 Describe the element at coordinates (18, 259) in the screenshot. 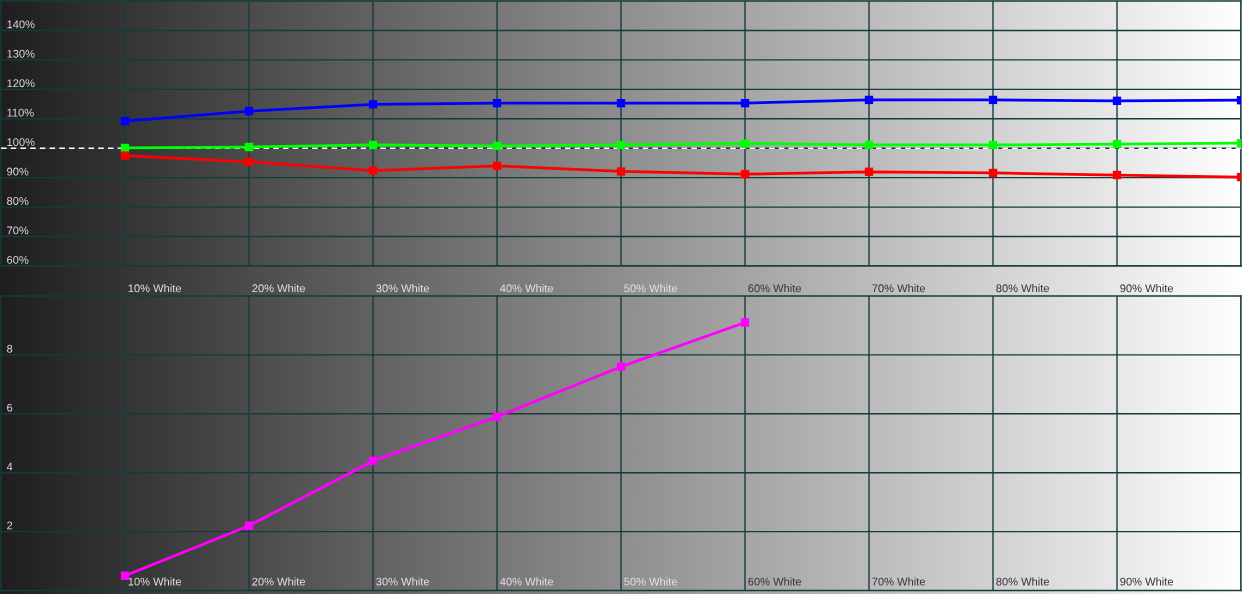

I see `y-tick-label: 60%` at that location.